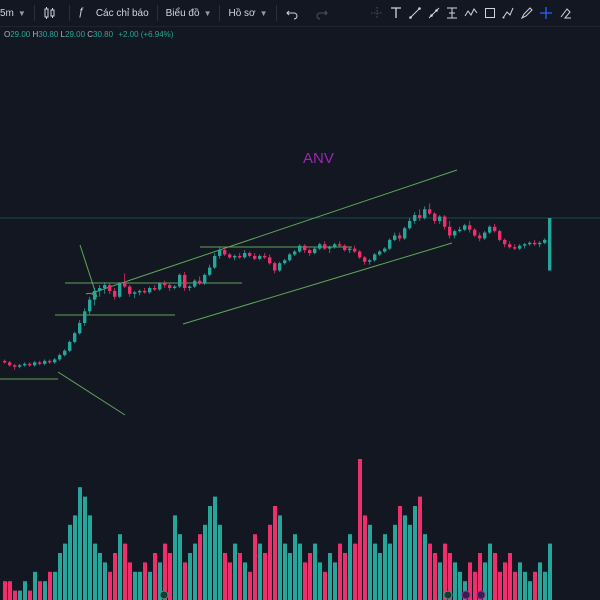  Describe the element at coordinates (294, 13) in the screenshot. I see `undo-button` at that location.